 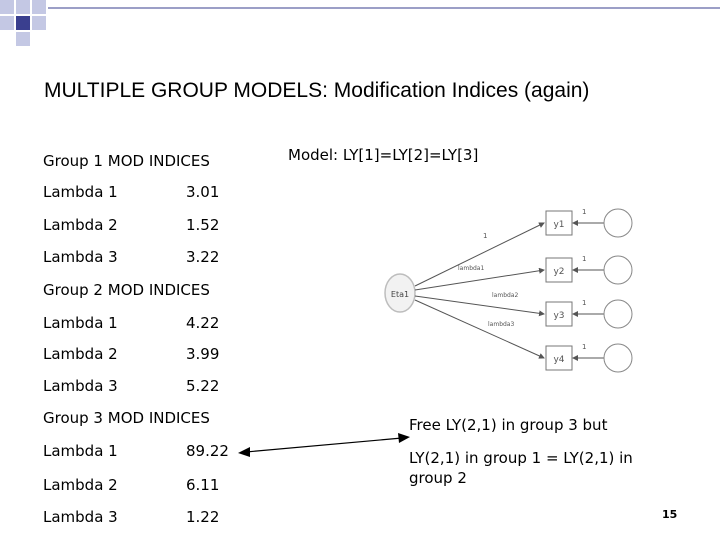 What do you see at coordinates (80, 225) in the screenshot?
I see `group1-lambda2-label: Lambda 2` at bounding box center [80, 225].